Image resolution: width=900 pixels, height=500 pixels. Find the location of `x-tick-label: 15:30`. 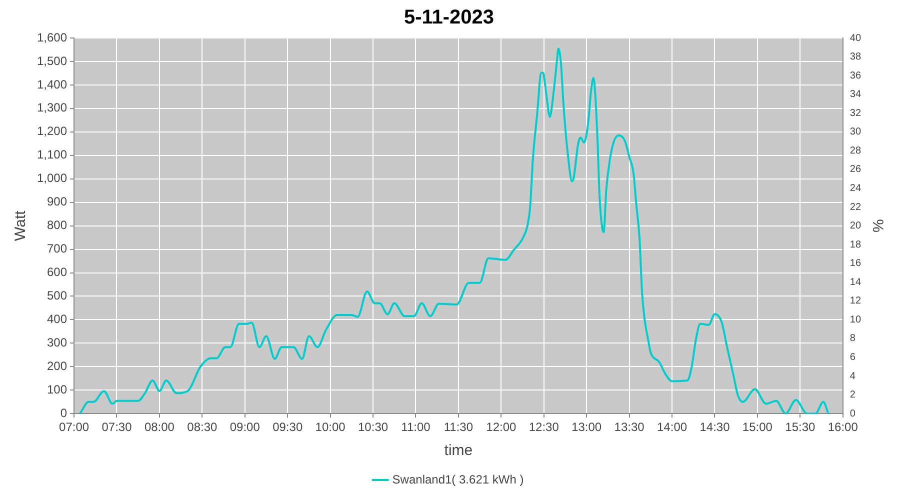

x-tick-label: 15:30 is located at coordinates (800, 427).